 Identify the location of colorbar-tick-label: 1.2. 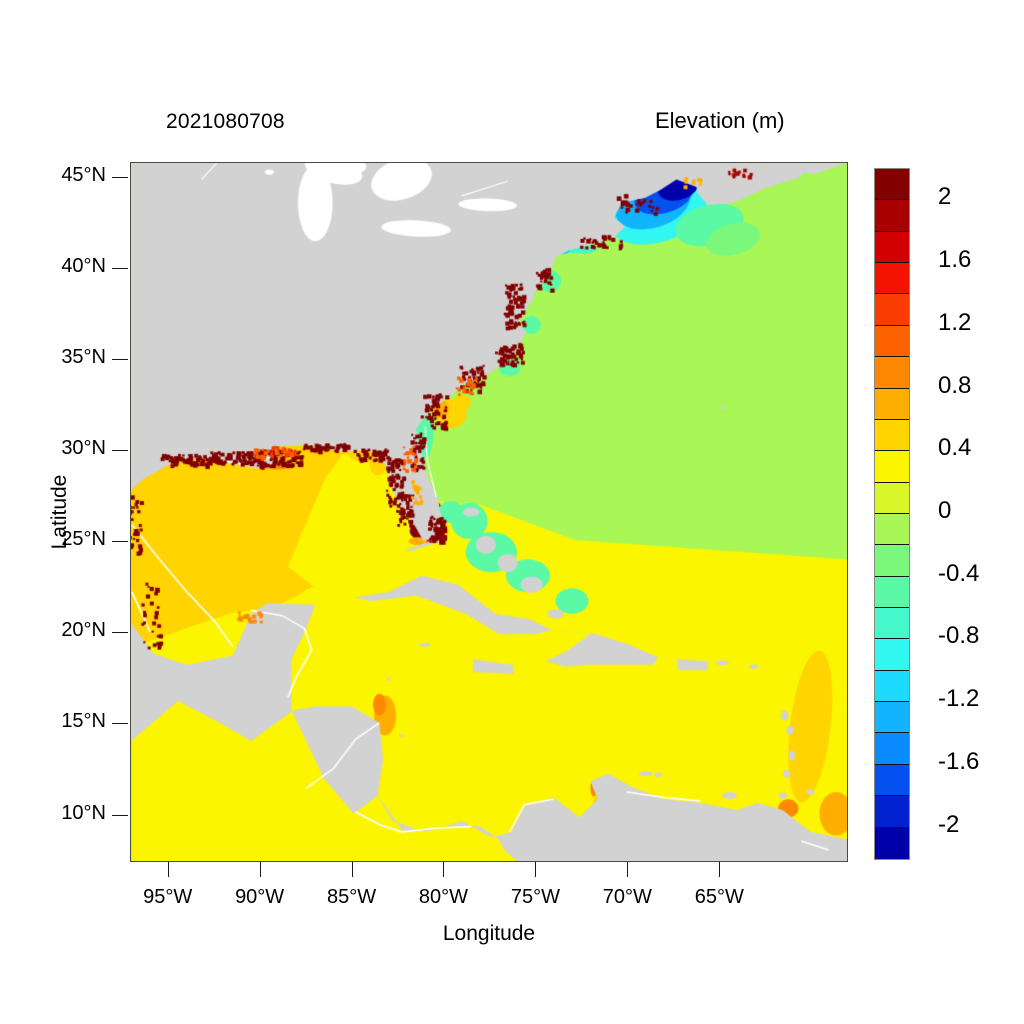
(955, 322).